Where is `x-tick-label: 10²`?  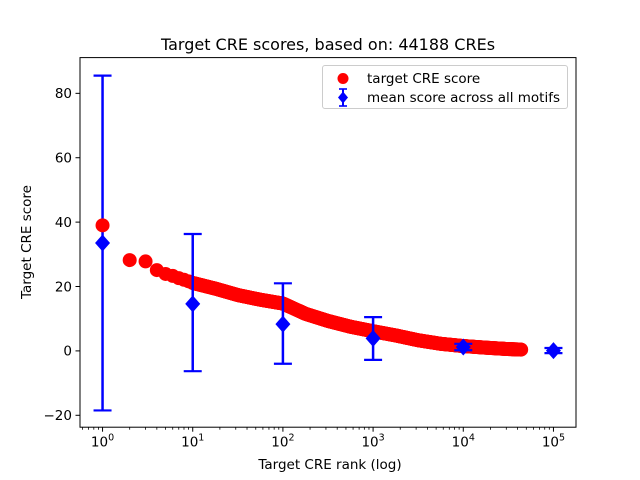 x-tick-label: 10² is located at coordinates (282, 442).